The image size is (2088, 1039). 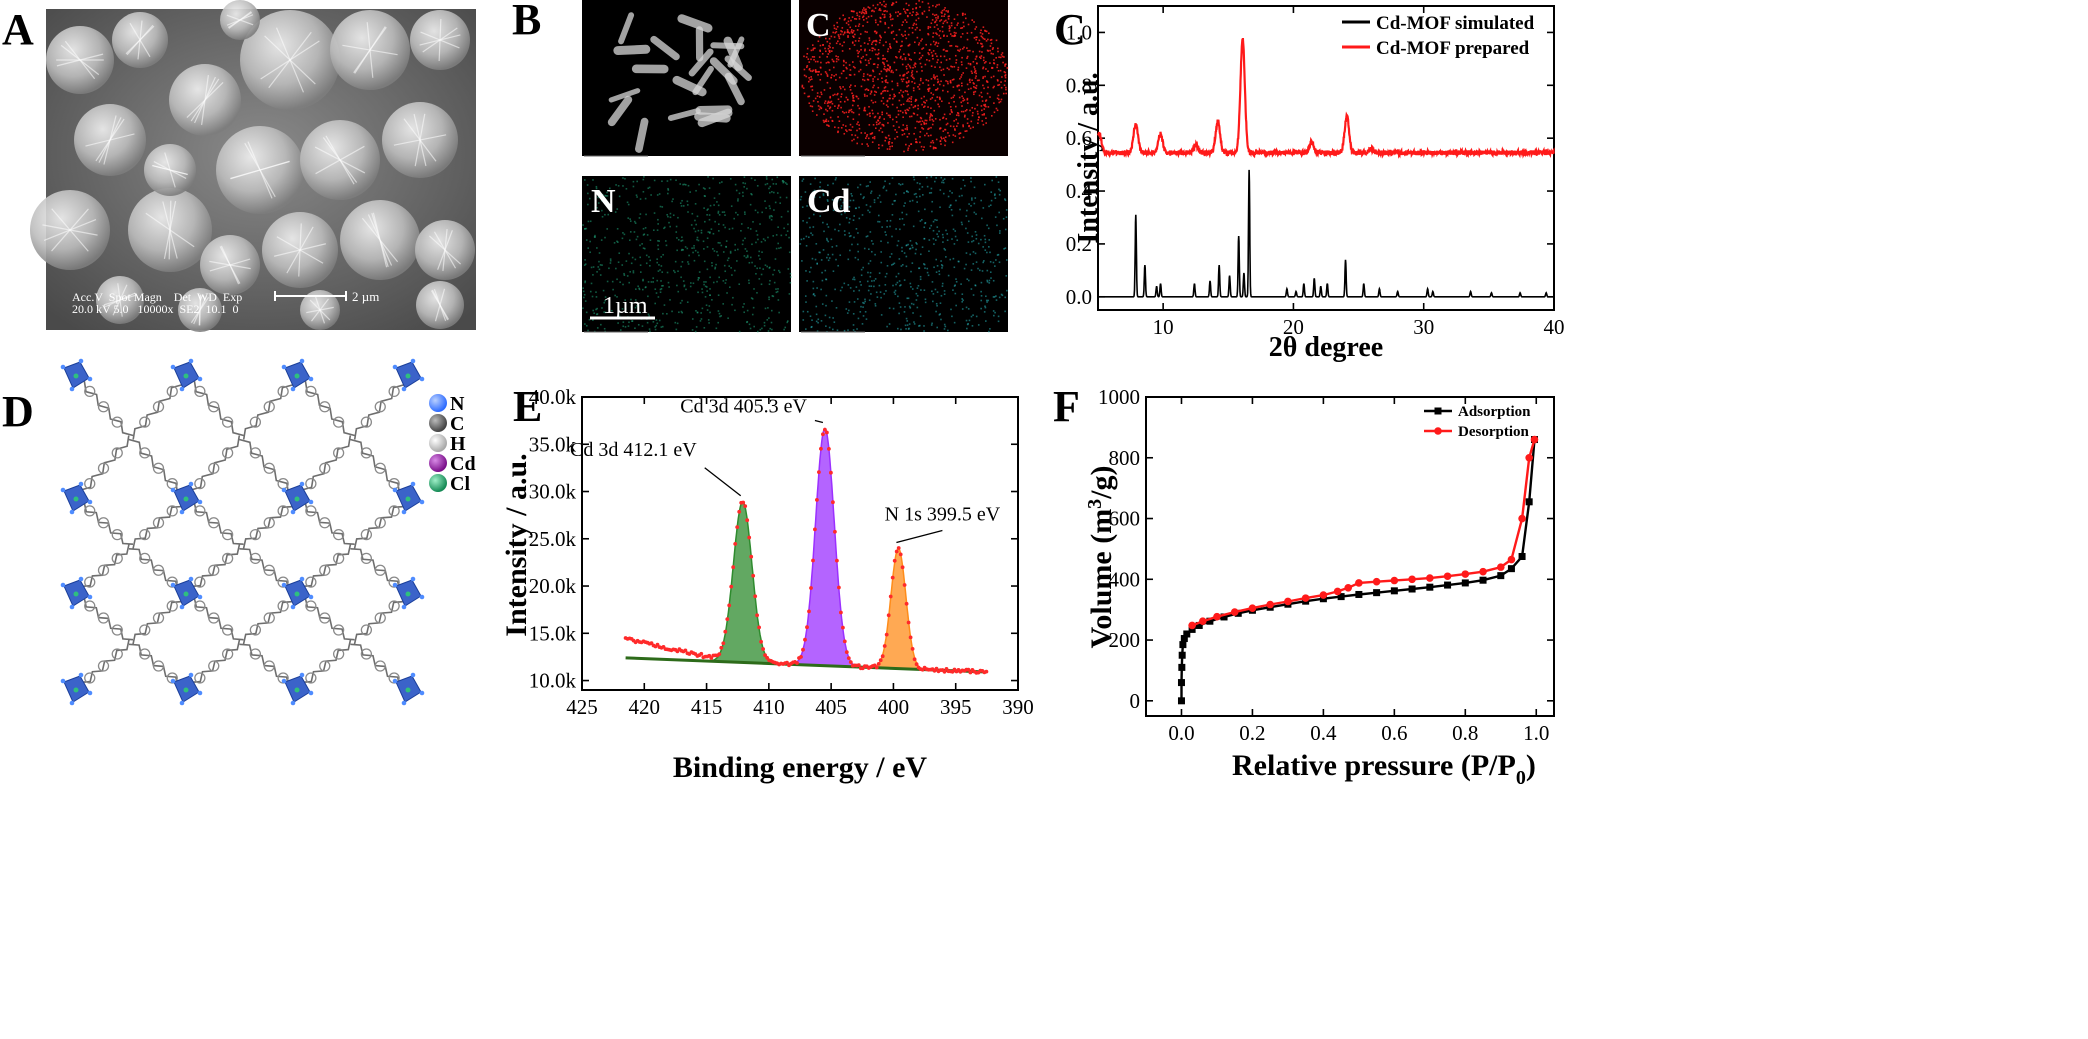 What do you see at coordinates (625, 306) in the screenshot?
I see `eds-scale-label: 1µm` at bounding box center [625, 306].